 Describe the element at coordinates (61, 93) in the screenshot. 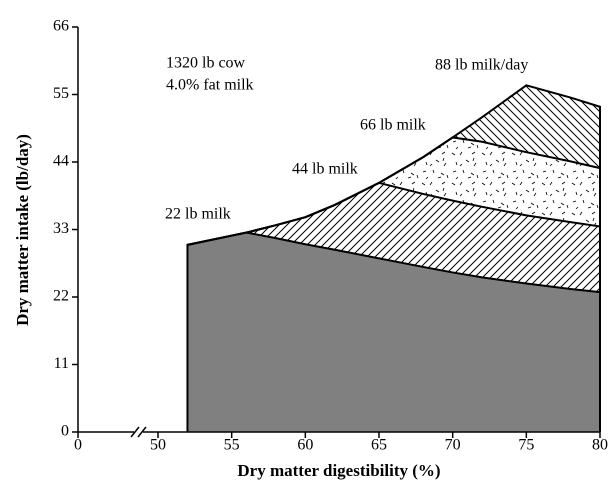

I see `y-tick-label: 55` at that location.